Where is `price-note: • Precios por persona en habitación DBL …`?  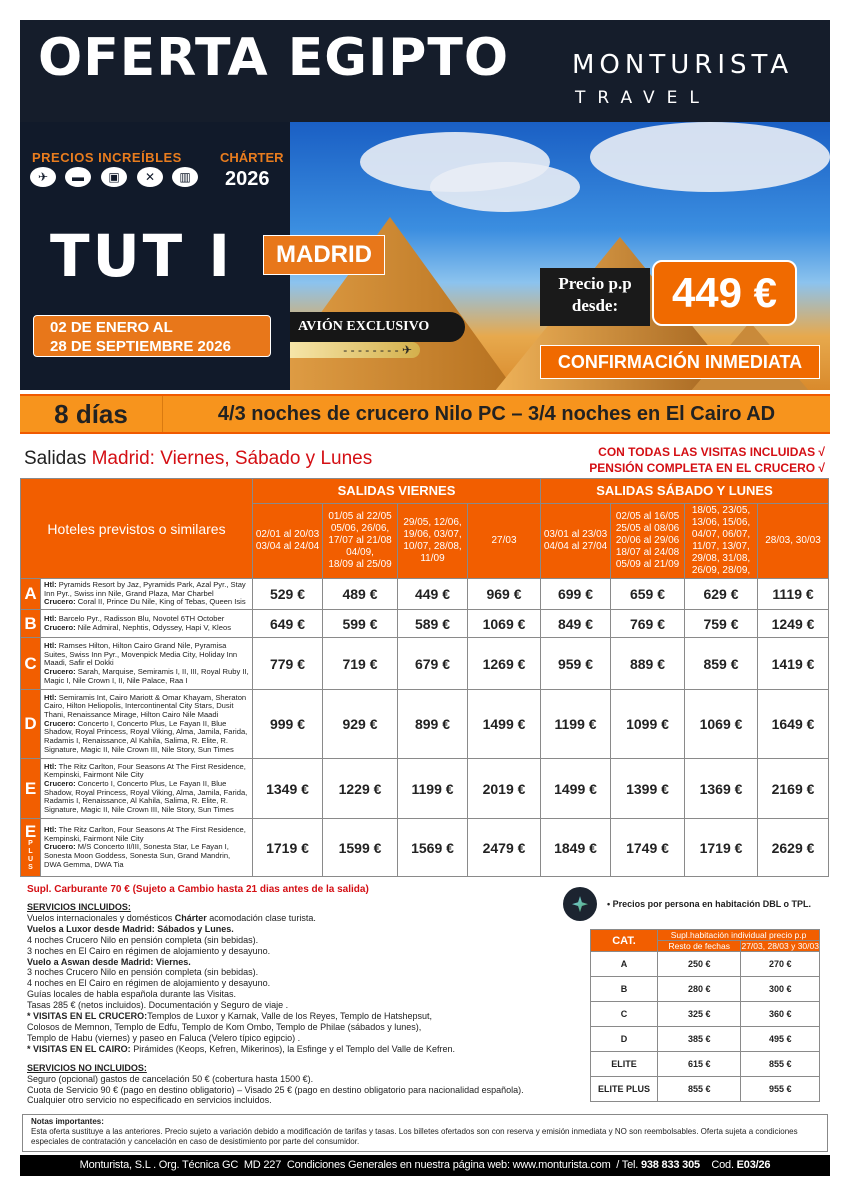 price-note: • Precios por persona en habitación DBL … is located at coordinates (709, 904).